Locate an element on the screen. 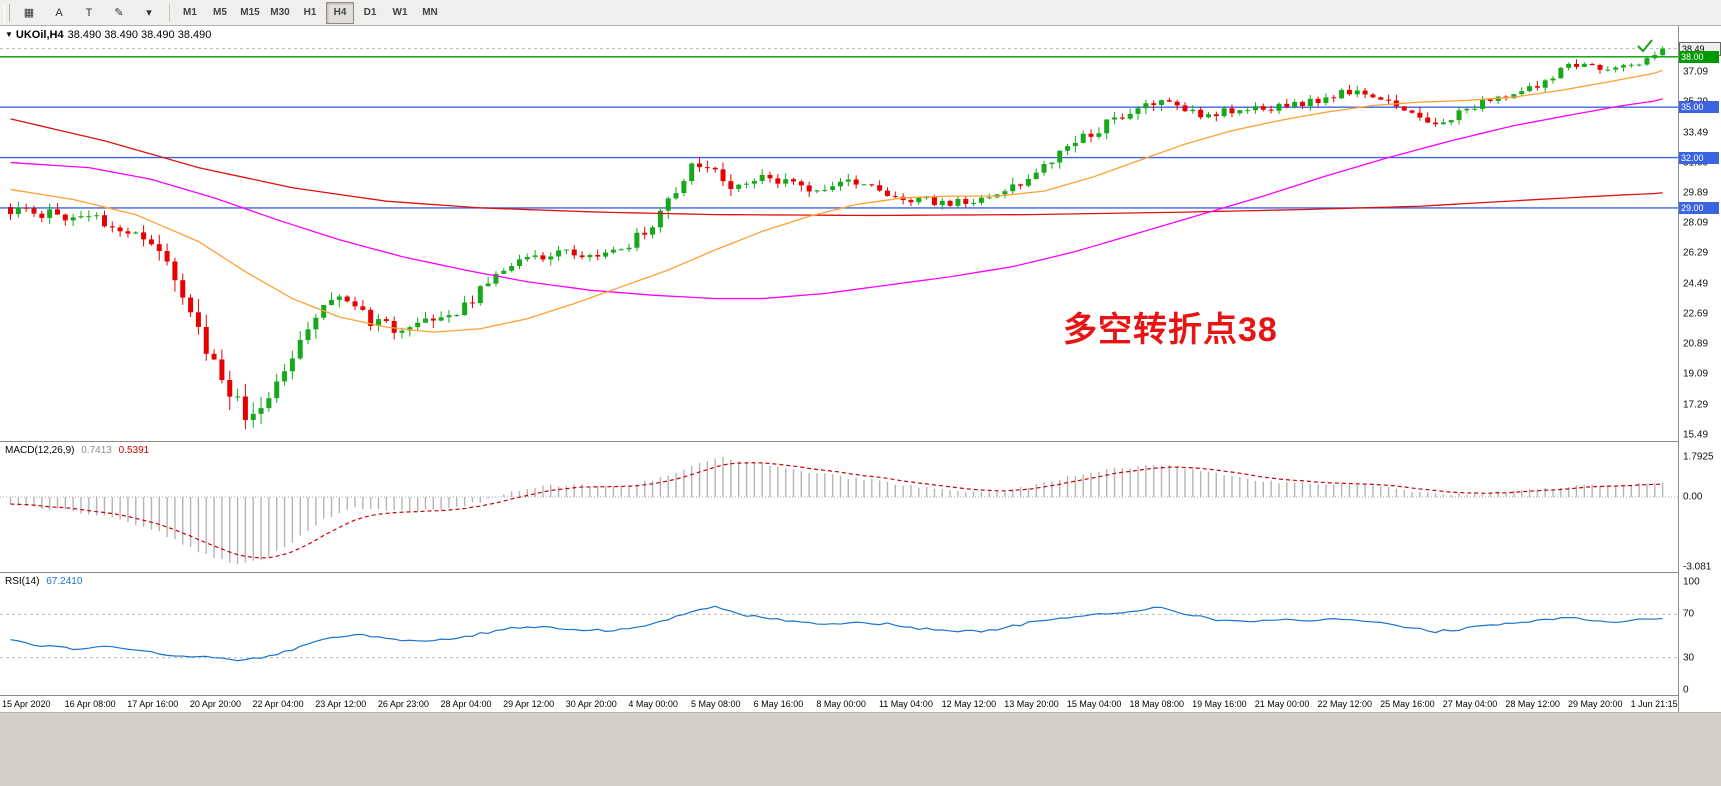 The image size is (1721, 786). rsi-value: 67.2410 is located at coordinates (64, 581).